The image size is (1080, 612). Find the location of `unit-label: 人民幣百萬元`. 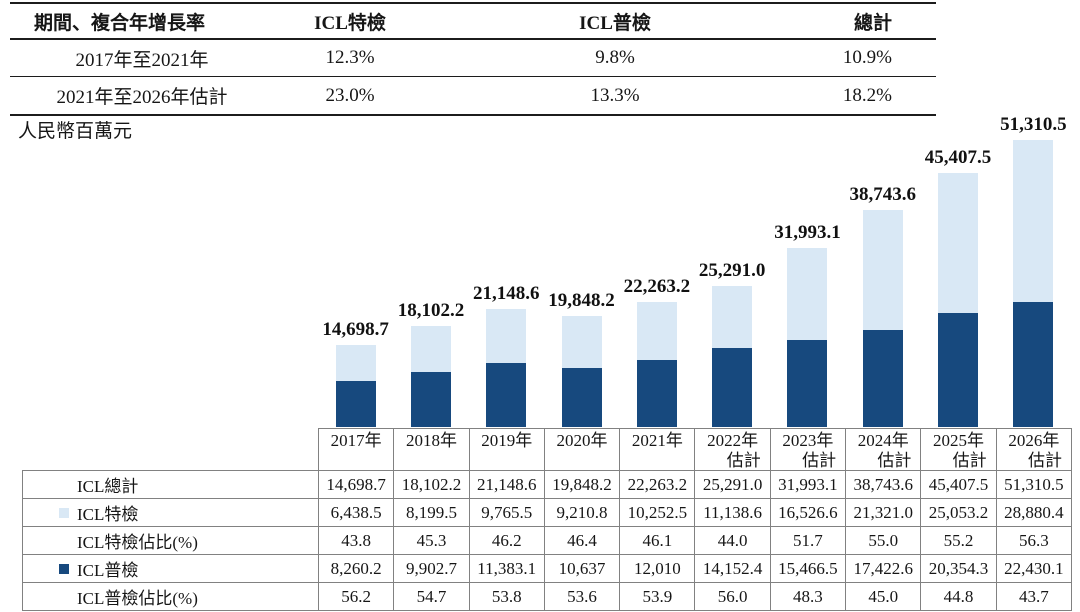

unit-label: 人民幣百萬元 is located at coordinates (75, 131).